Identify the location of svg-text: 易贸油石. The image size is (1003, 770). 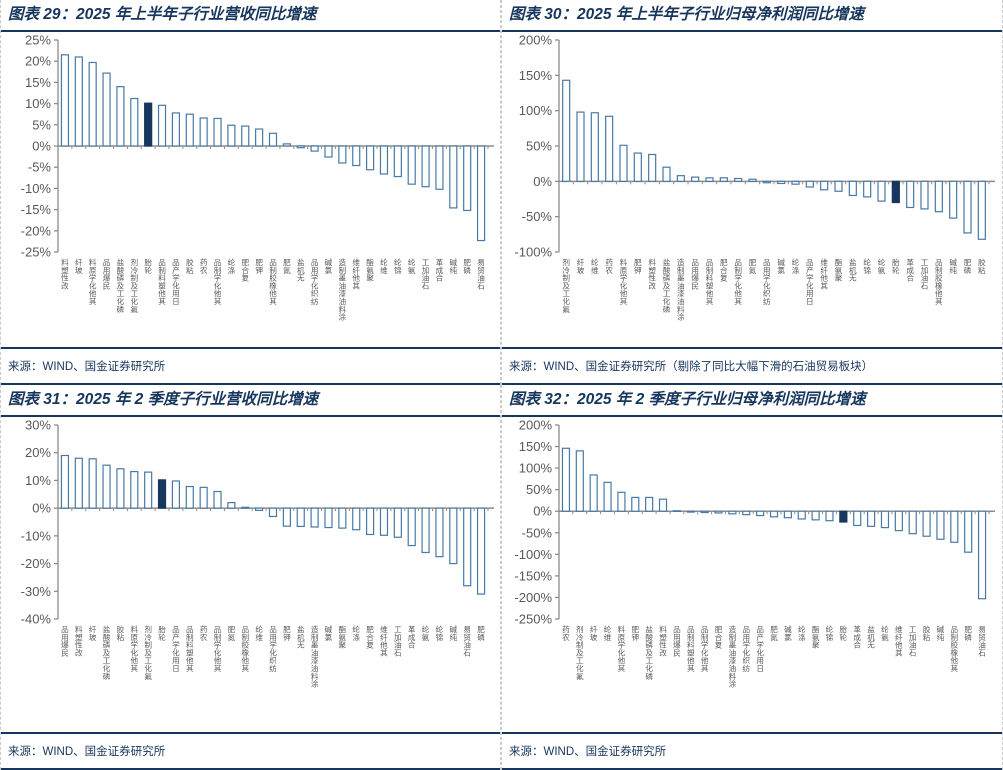
(467, 641).